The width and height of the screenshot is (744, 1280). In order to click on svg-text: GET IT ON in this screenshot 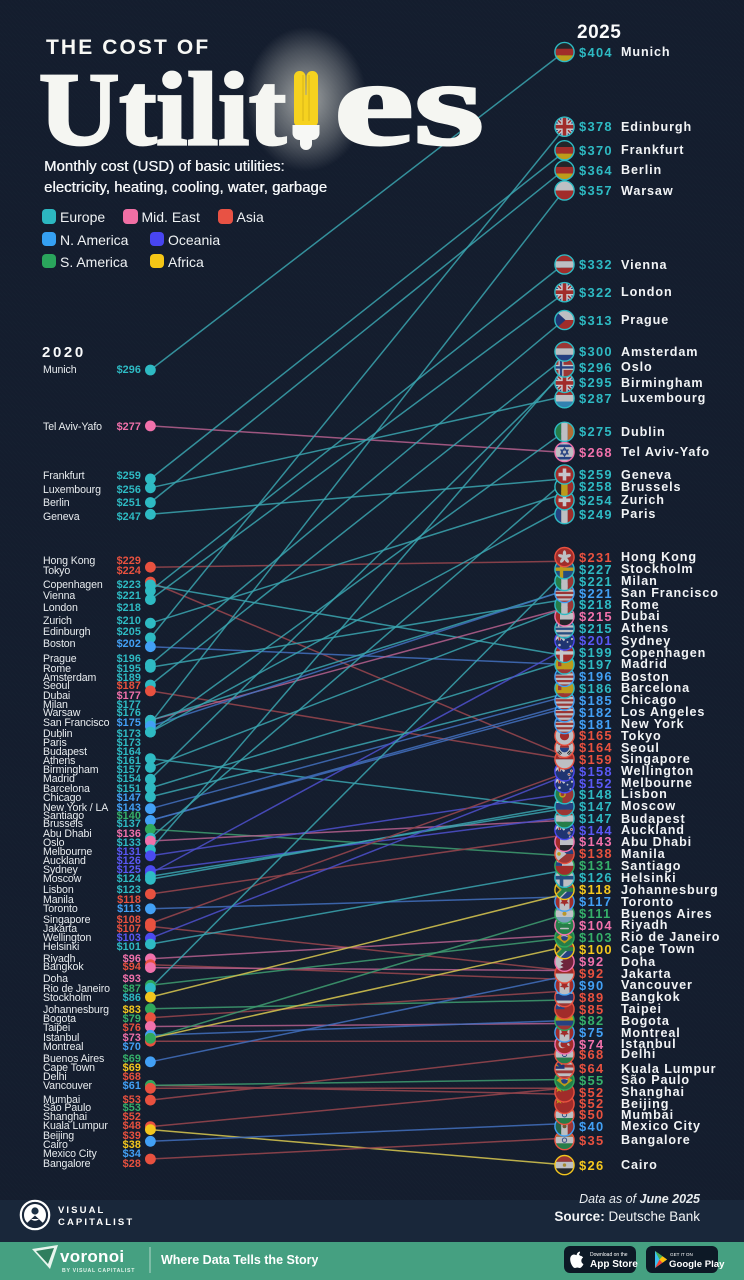, I will do `click(681, 1254)`.